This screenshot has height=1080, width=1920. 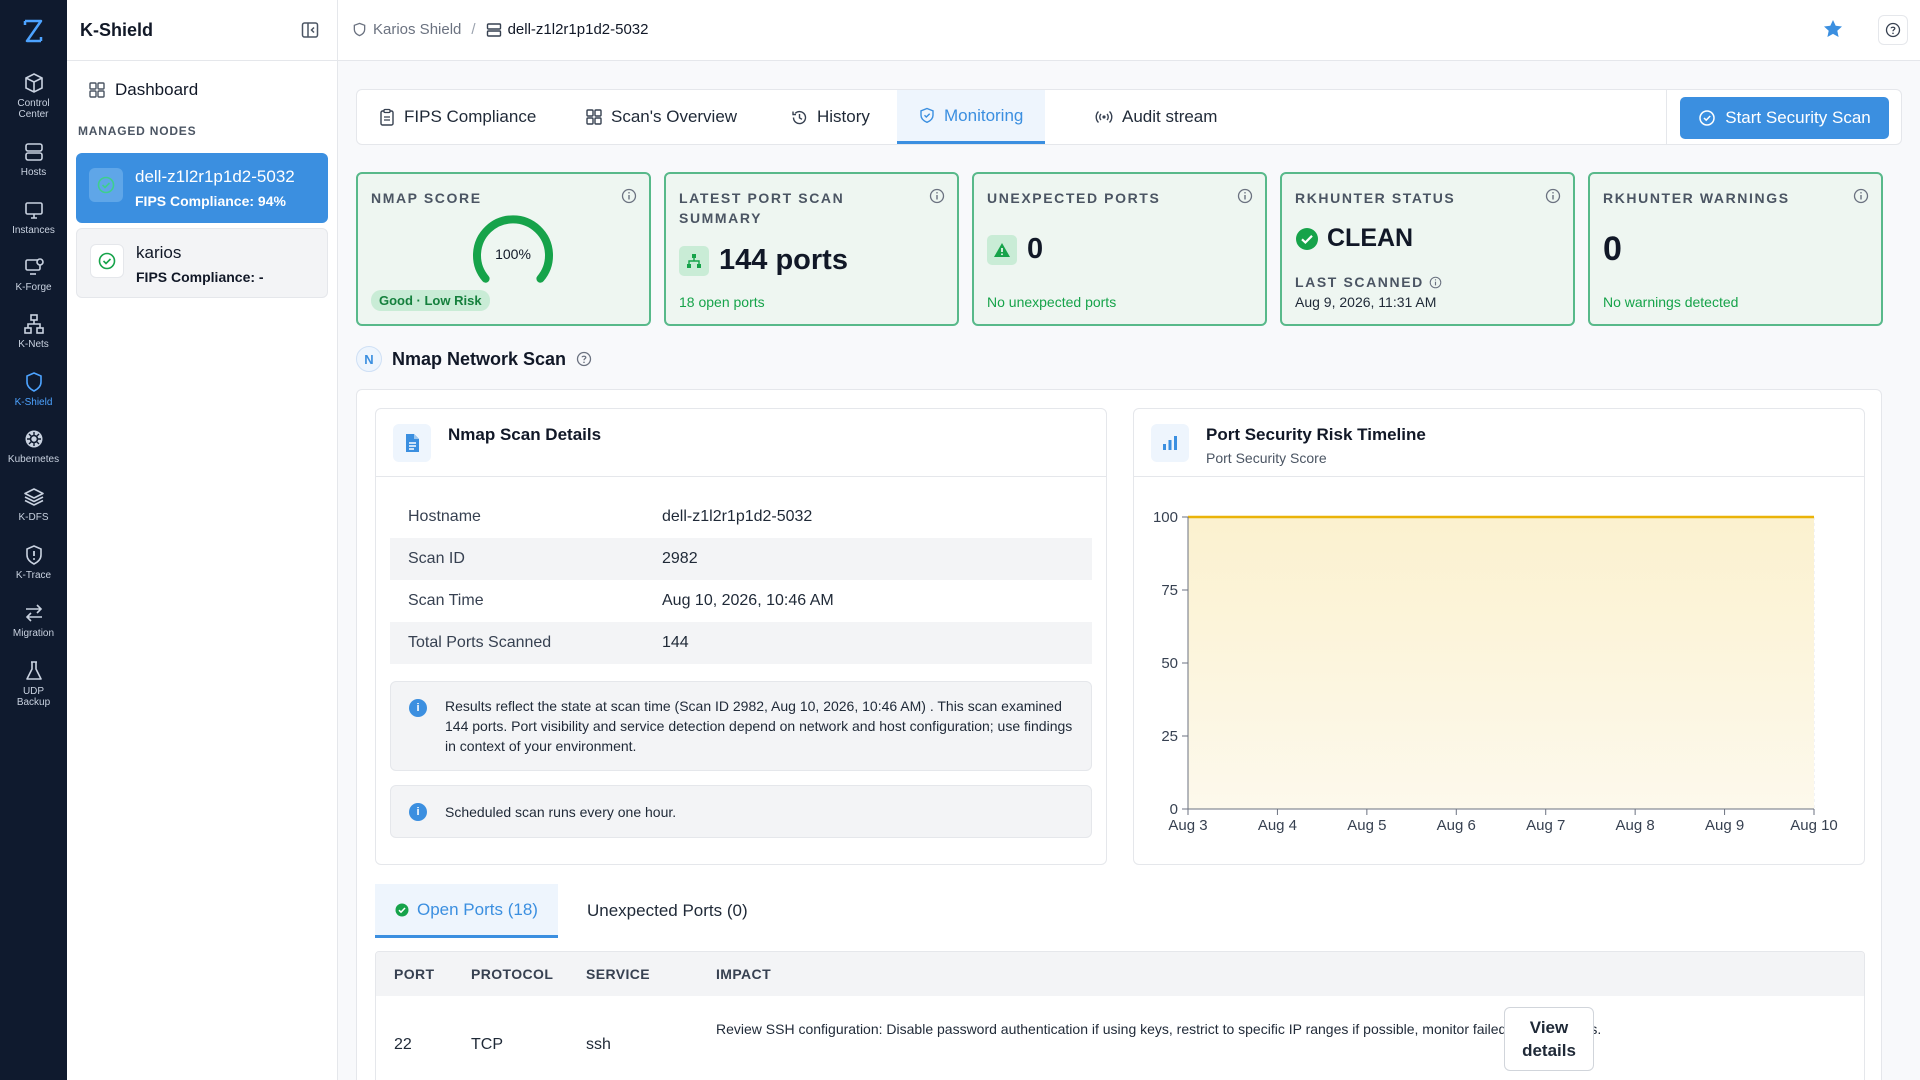 I want to click on help-button, so click(x=1893, y=30).